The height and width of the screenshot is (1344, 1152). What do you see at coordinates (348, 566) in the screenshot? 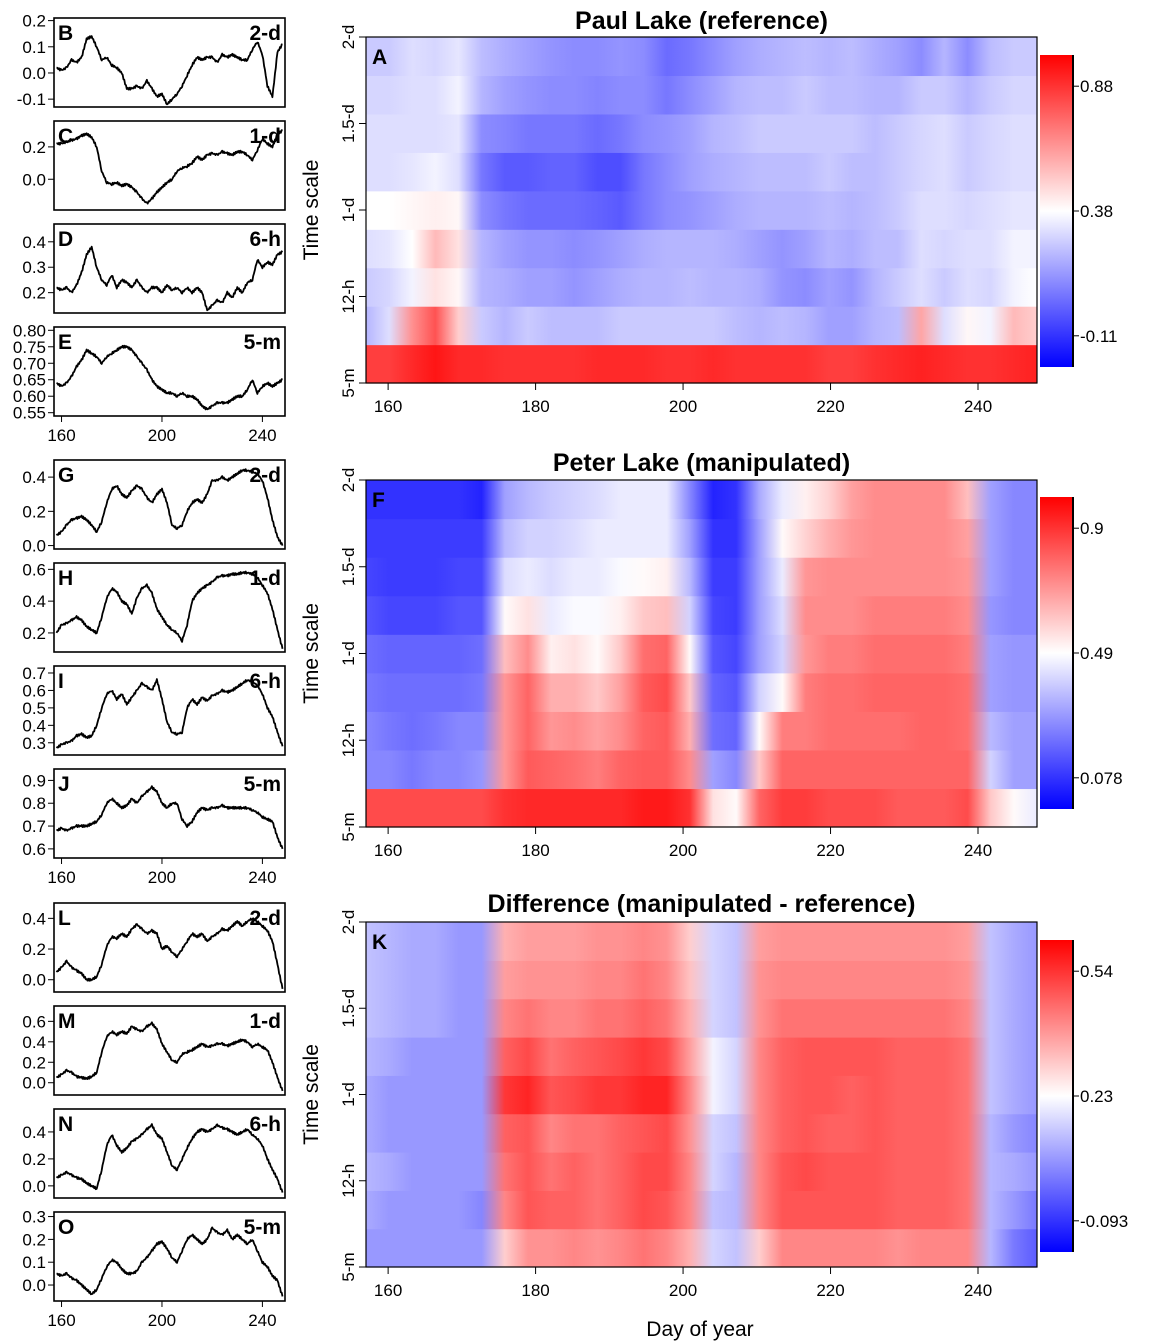
I see `y-tick-label: 1.5-d` at bounding box center [348, 566].